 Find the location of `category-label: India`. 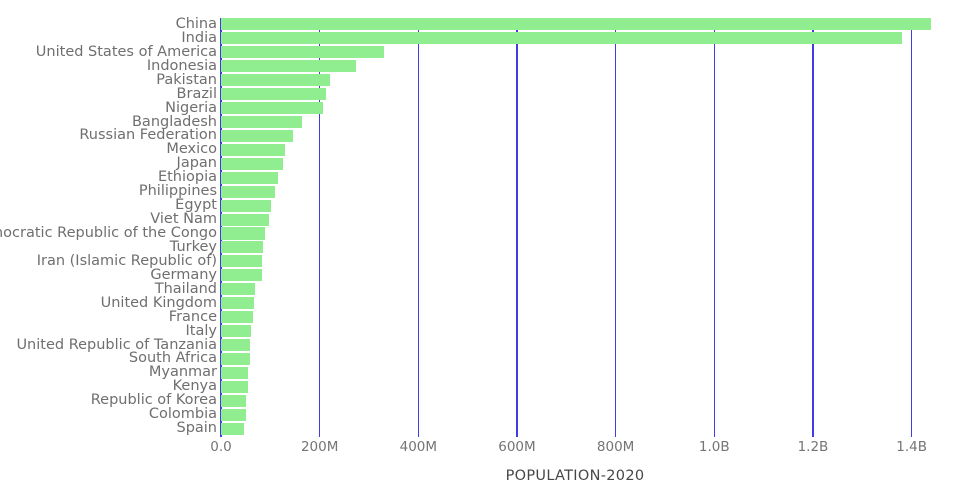

category-label: India is located at coordinates (199, 37).